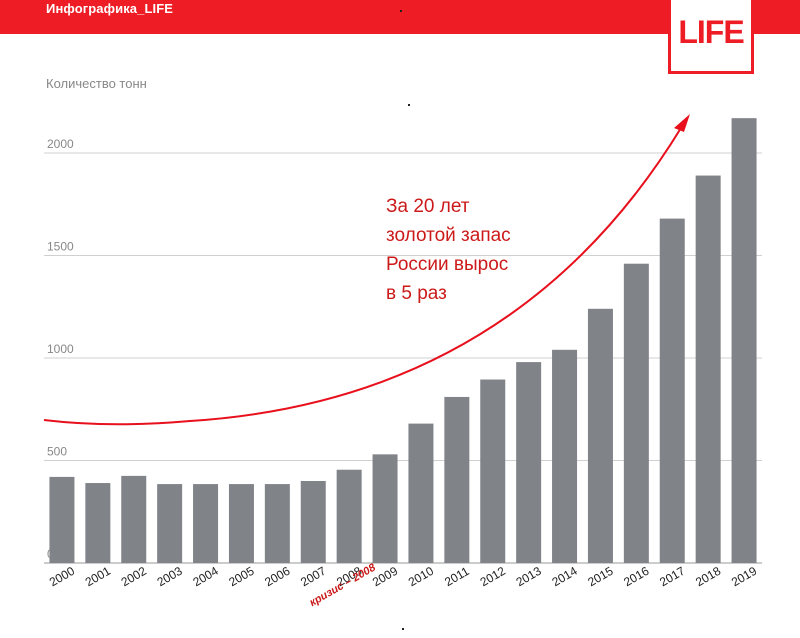 This screenshot has width=800, height=638. I want to click on bar-2007, so click(313, 522).